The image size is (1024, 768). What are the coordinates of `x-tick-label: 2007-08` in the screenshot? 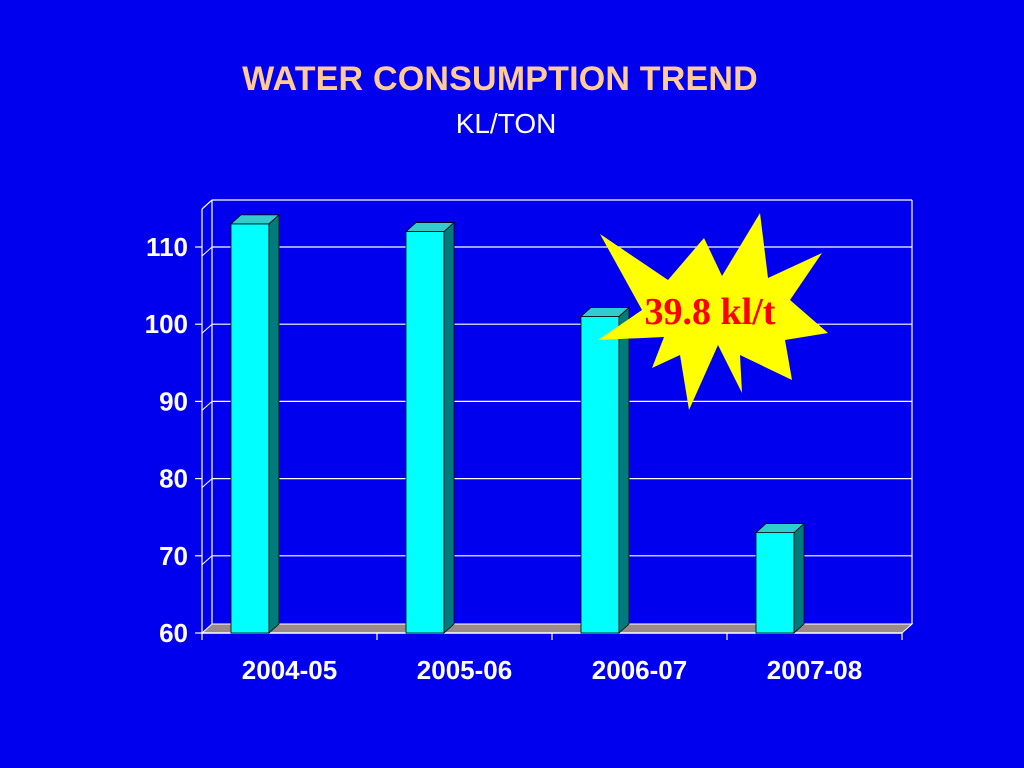 It's located at (814, 670).